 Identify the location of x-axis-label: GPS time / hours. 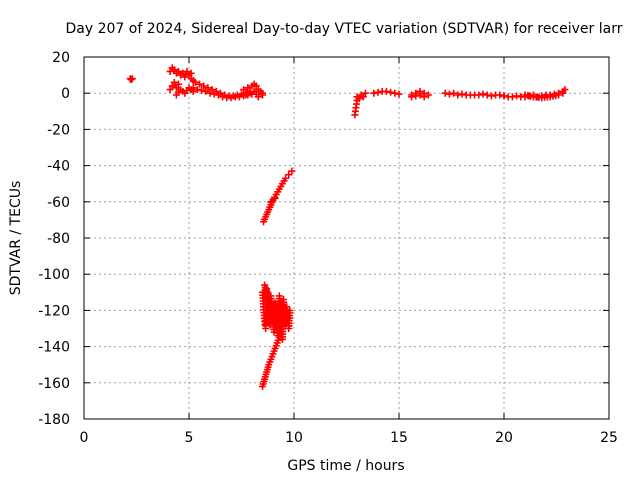
(345, 466).